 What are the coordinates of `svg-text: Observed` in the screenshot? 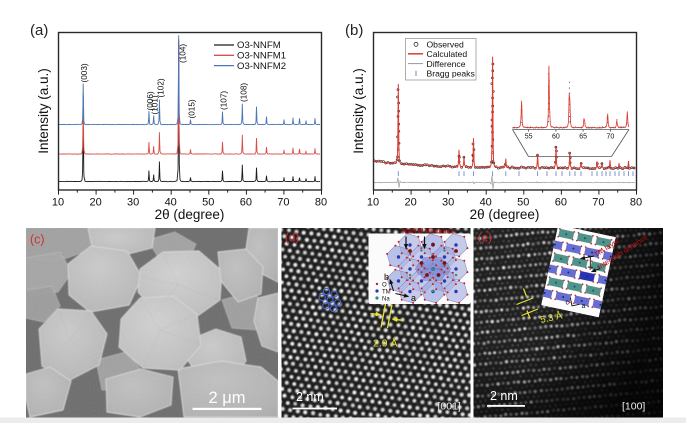 It's located at (445, 44).